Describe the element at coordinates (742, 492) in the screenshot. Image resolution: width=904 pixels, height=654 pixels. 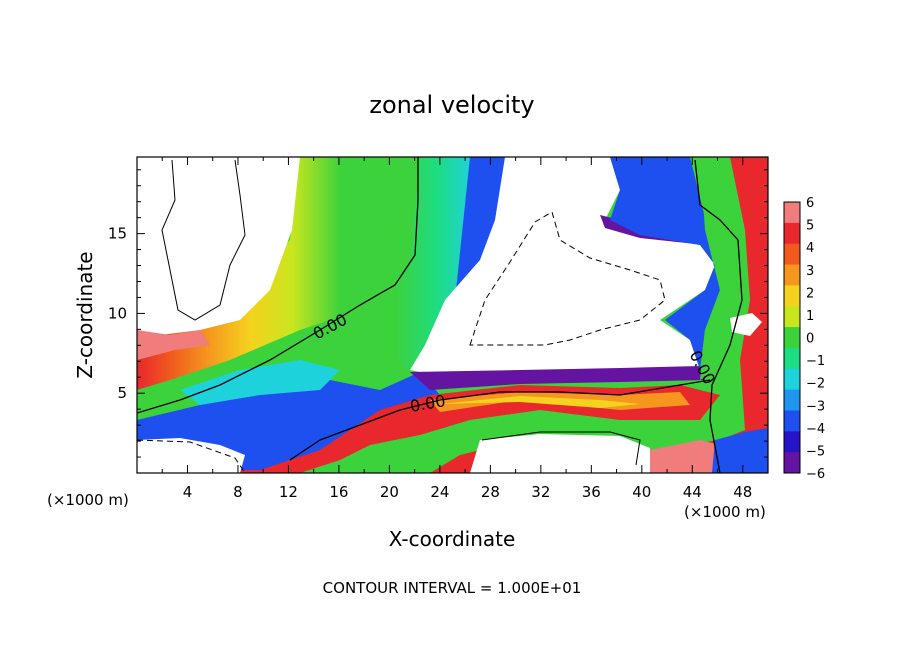
I see `x-tick-label: 48` at that location.